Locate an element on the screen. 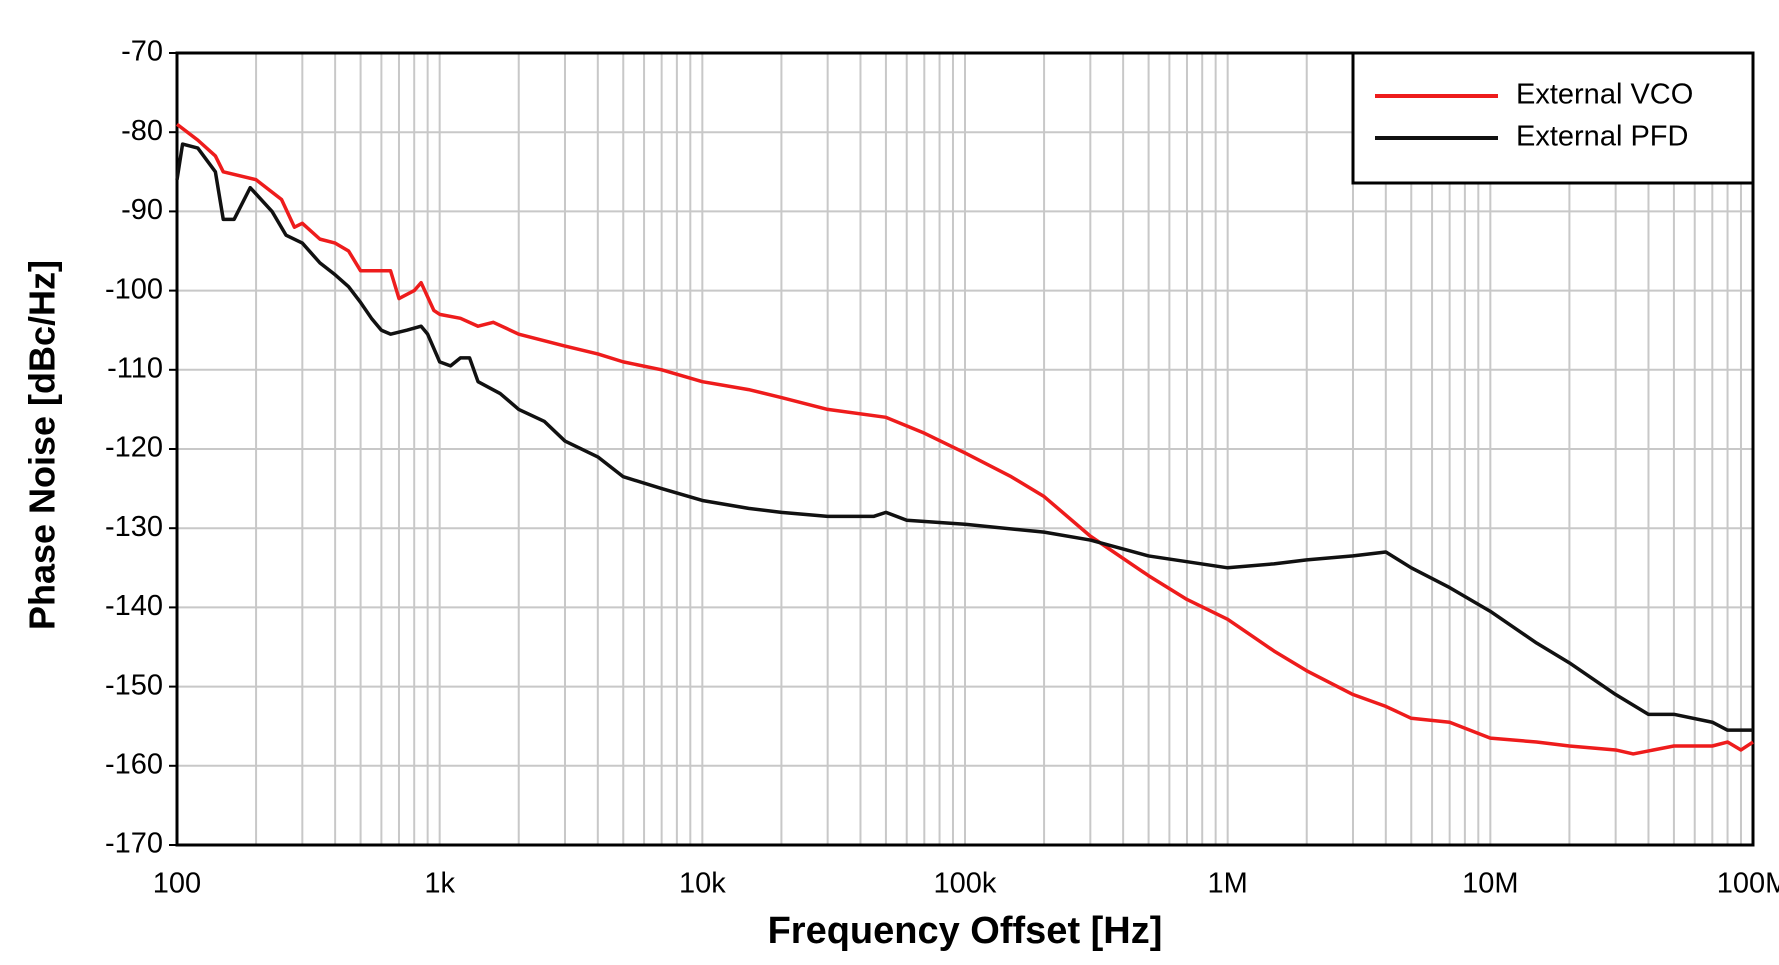 This screenshot has height=965, width=1779. y-axis-label: Phase Noise [dBc/Hz] is located at coordinates (42, 445).